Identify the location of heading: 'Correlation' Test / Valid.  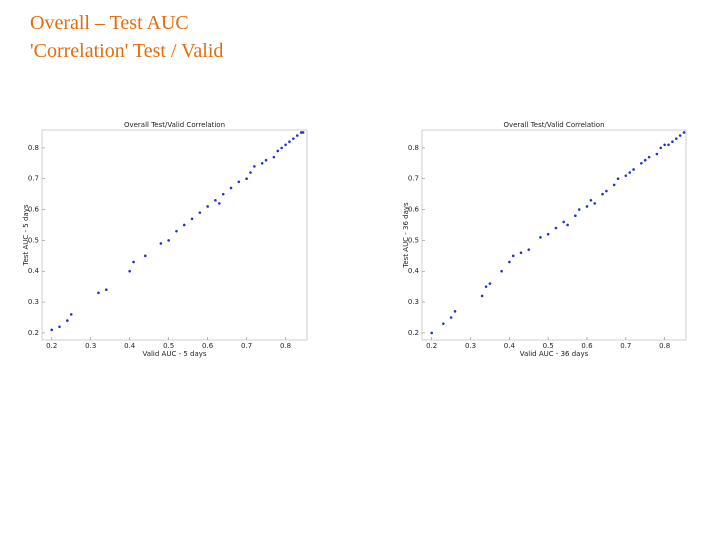
(127, 51).